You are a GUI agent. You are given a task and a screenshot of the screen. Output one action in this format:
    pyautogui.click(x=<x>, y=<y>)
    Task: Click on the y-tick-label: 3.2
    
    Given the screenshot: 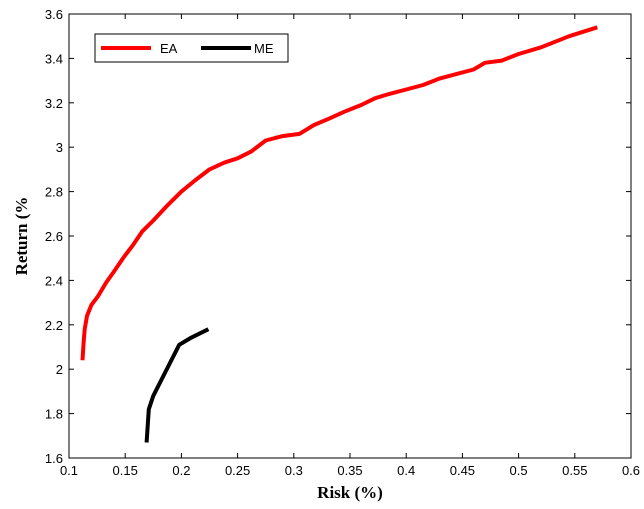 What is the action you would take?
    pyautogui.click(x=54, y=103)
    